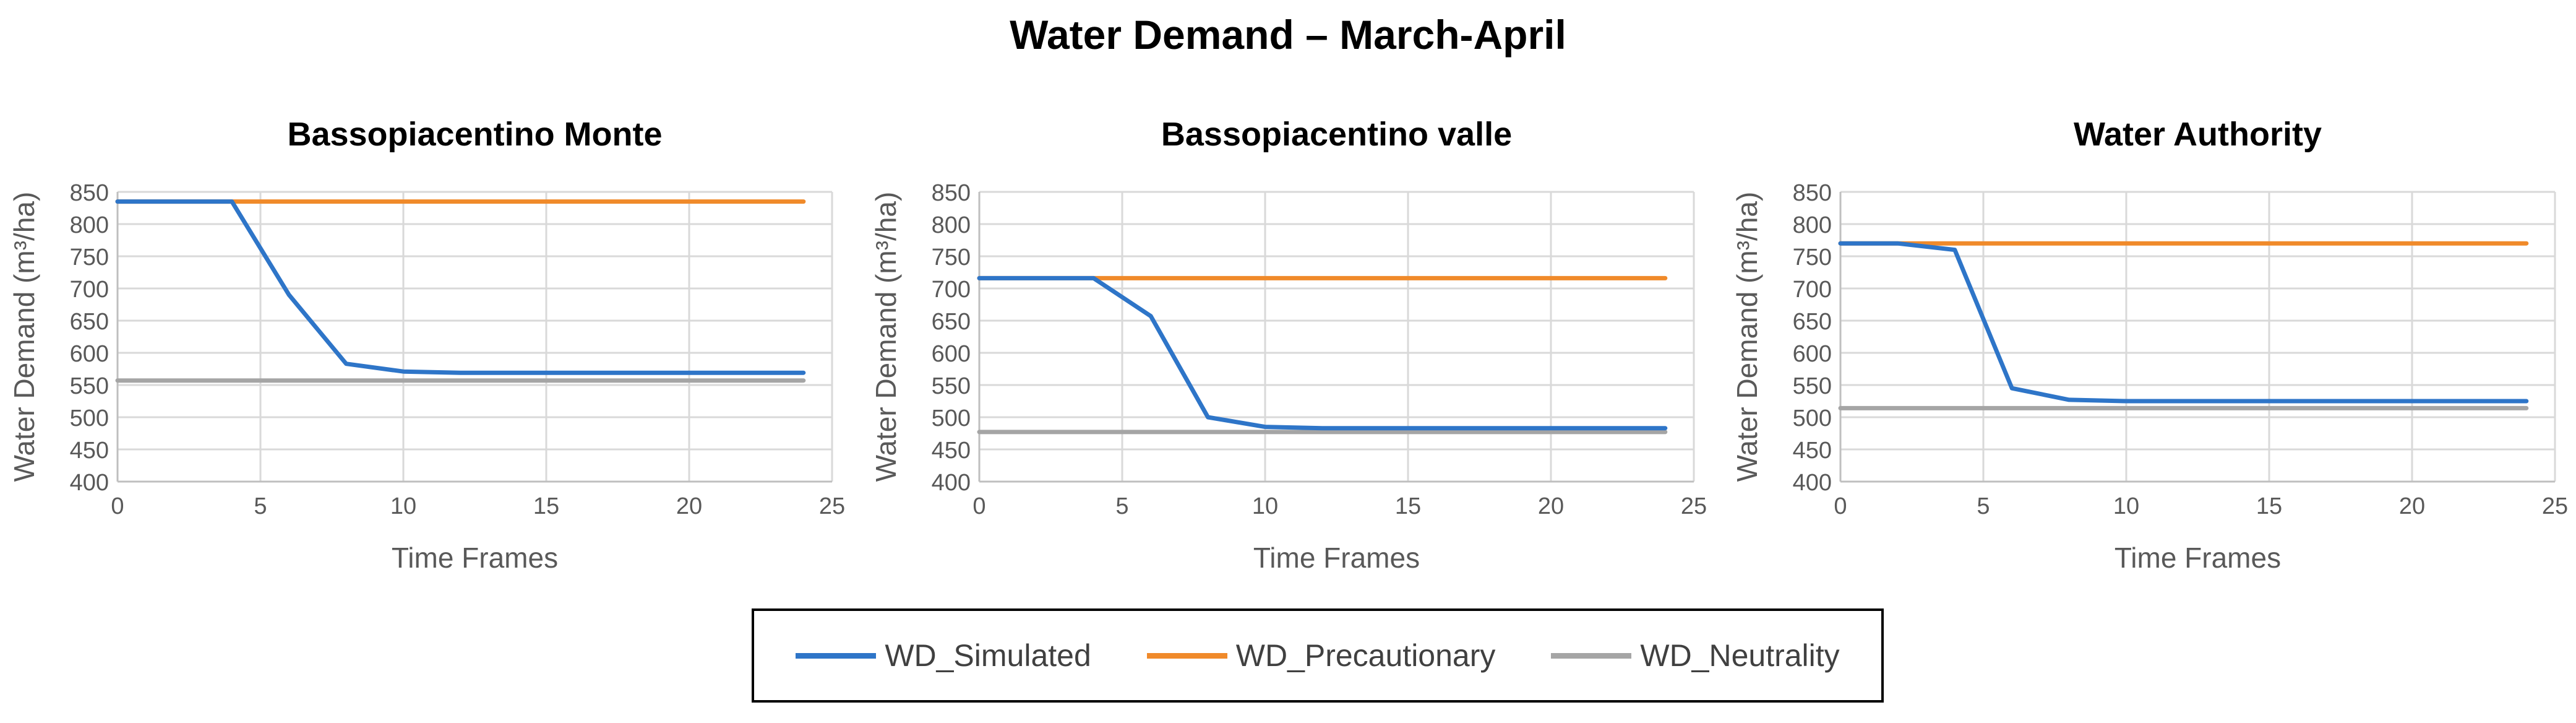 The image size is (2576, 723). I want to click on legend-item-neutrality: WD_Neutrality, so click(1695, 655).